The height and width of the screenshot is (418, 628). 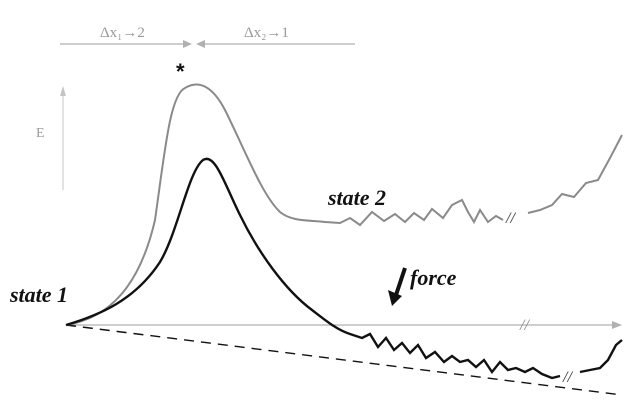 I want to click on top-right-label: Δx₂→1, so click(x=266, y=33).